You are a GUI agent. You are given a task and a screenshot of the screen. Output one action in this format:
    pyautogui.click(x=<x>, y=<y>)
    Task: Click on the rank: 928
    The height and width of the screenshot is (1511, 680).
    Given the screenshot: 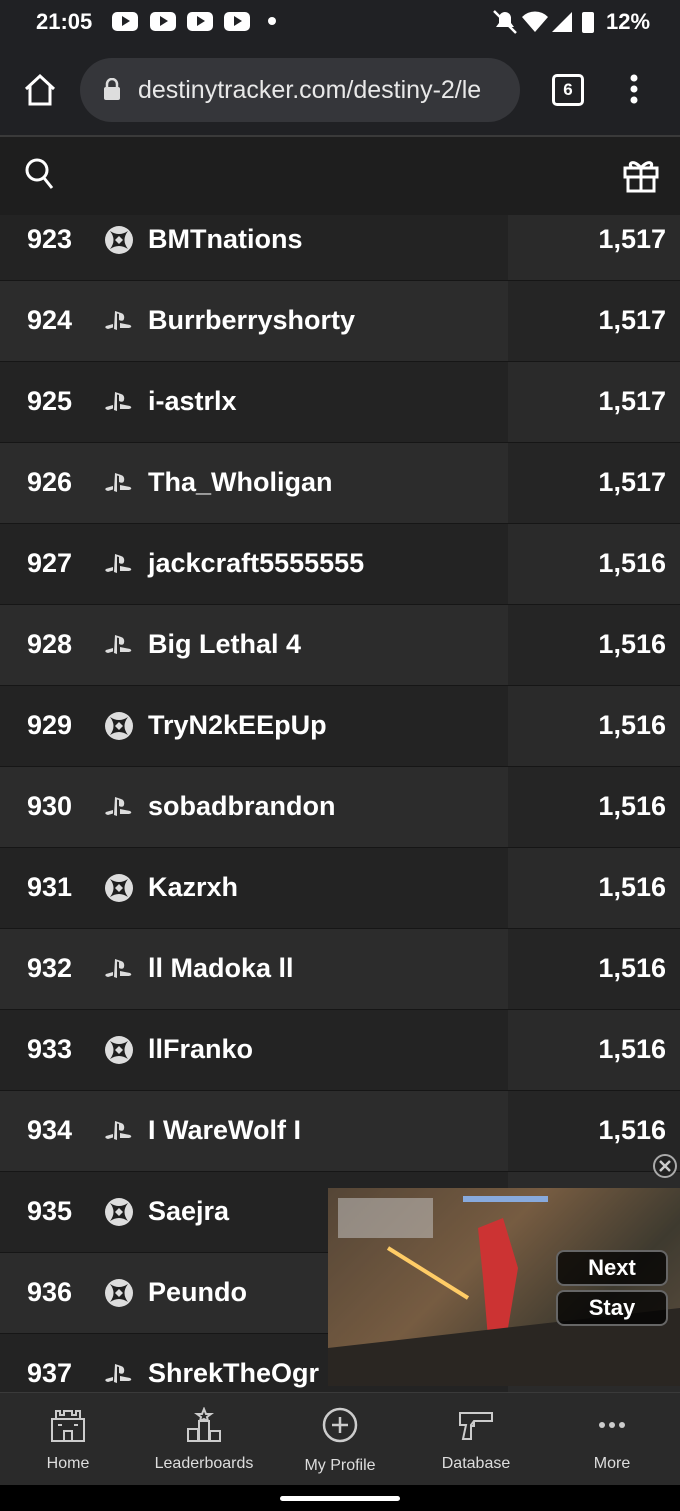 What is the action you would take?
    pyautogui.click(x=50, y=644)
    